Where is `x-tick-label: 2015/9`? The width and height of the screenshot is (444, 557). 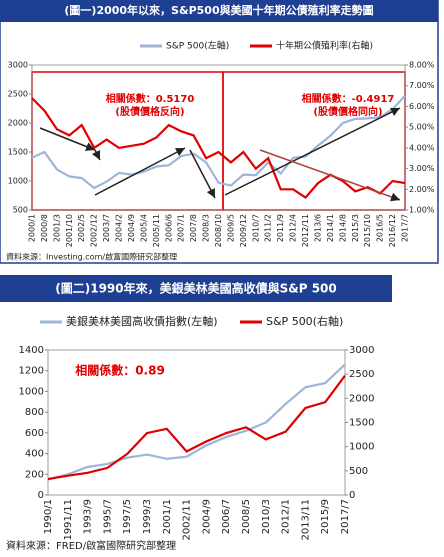
x-tick-label: 2015/9 is located at coordinates (325, 516).